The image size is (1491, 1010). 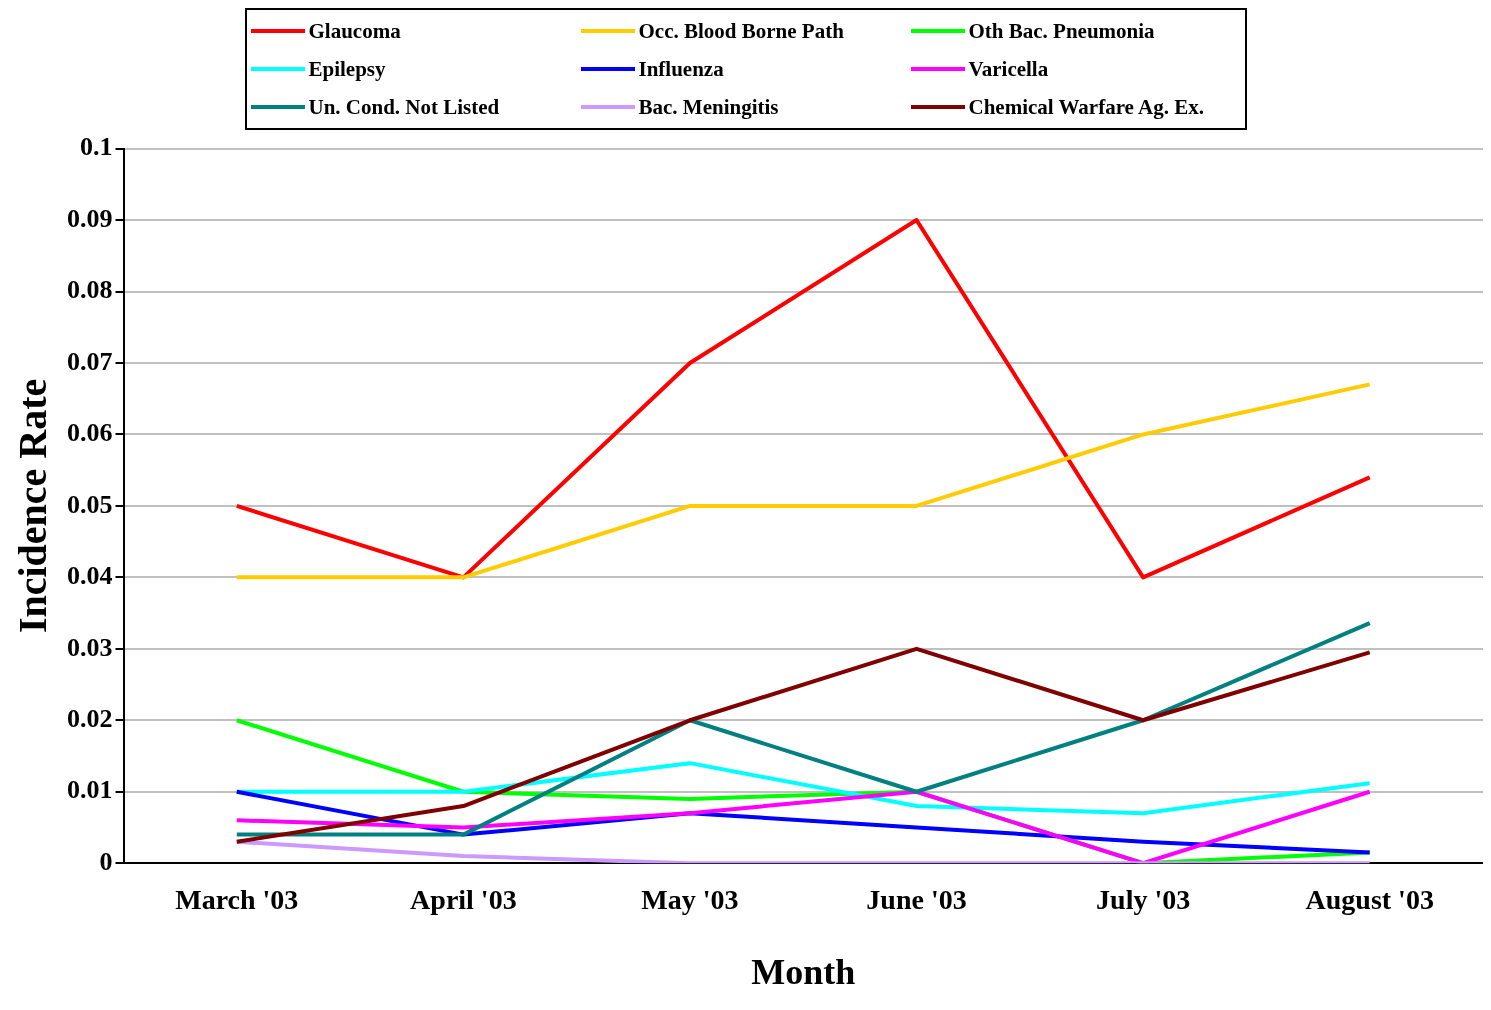 What do you see at coordinates (90, 647) in the screenshot?
I see `y-tick-label: 0.03` at bounding box center [90, 647].